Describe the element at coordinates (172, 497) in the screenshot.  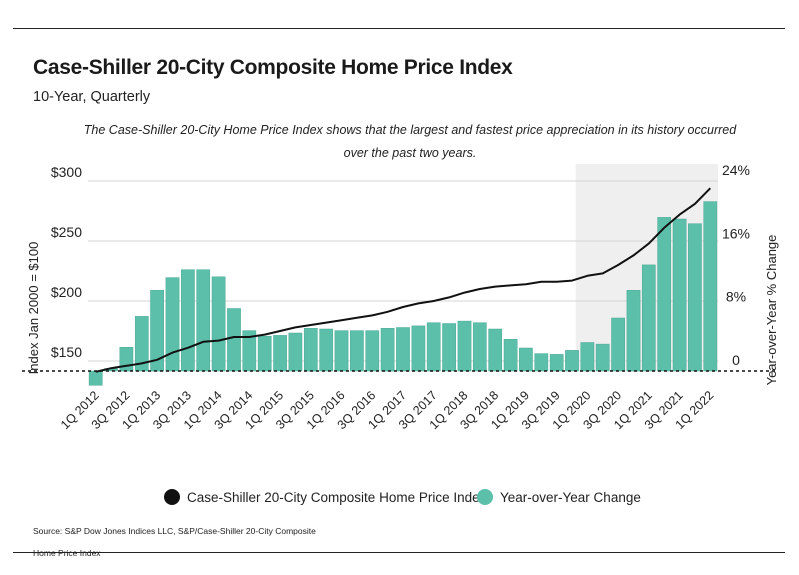
I see `legend-line-marker` at that location.